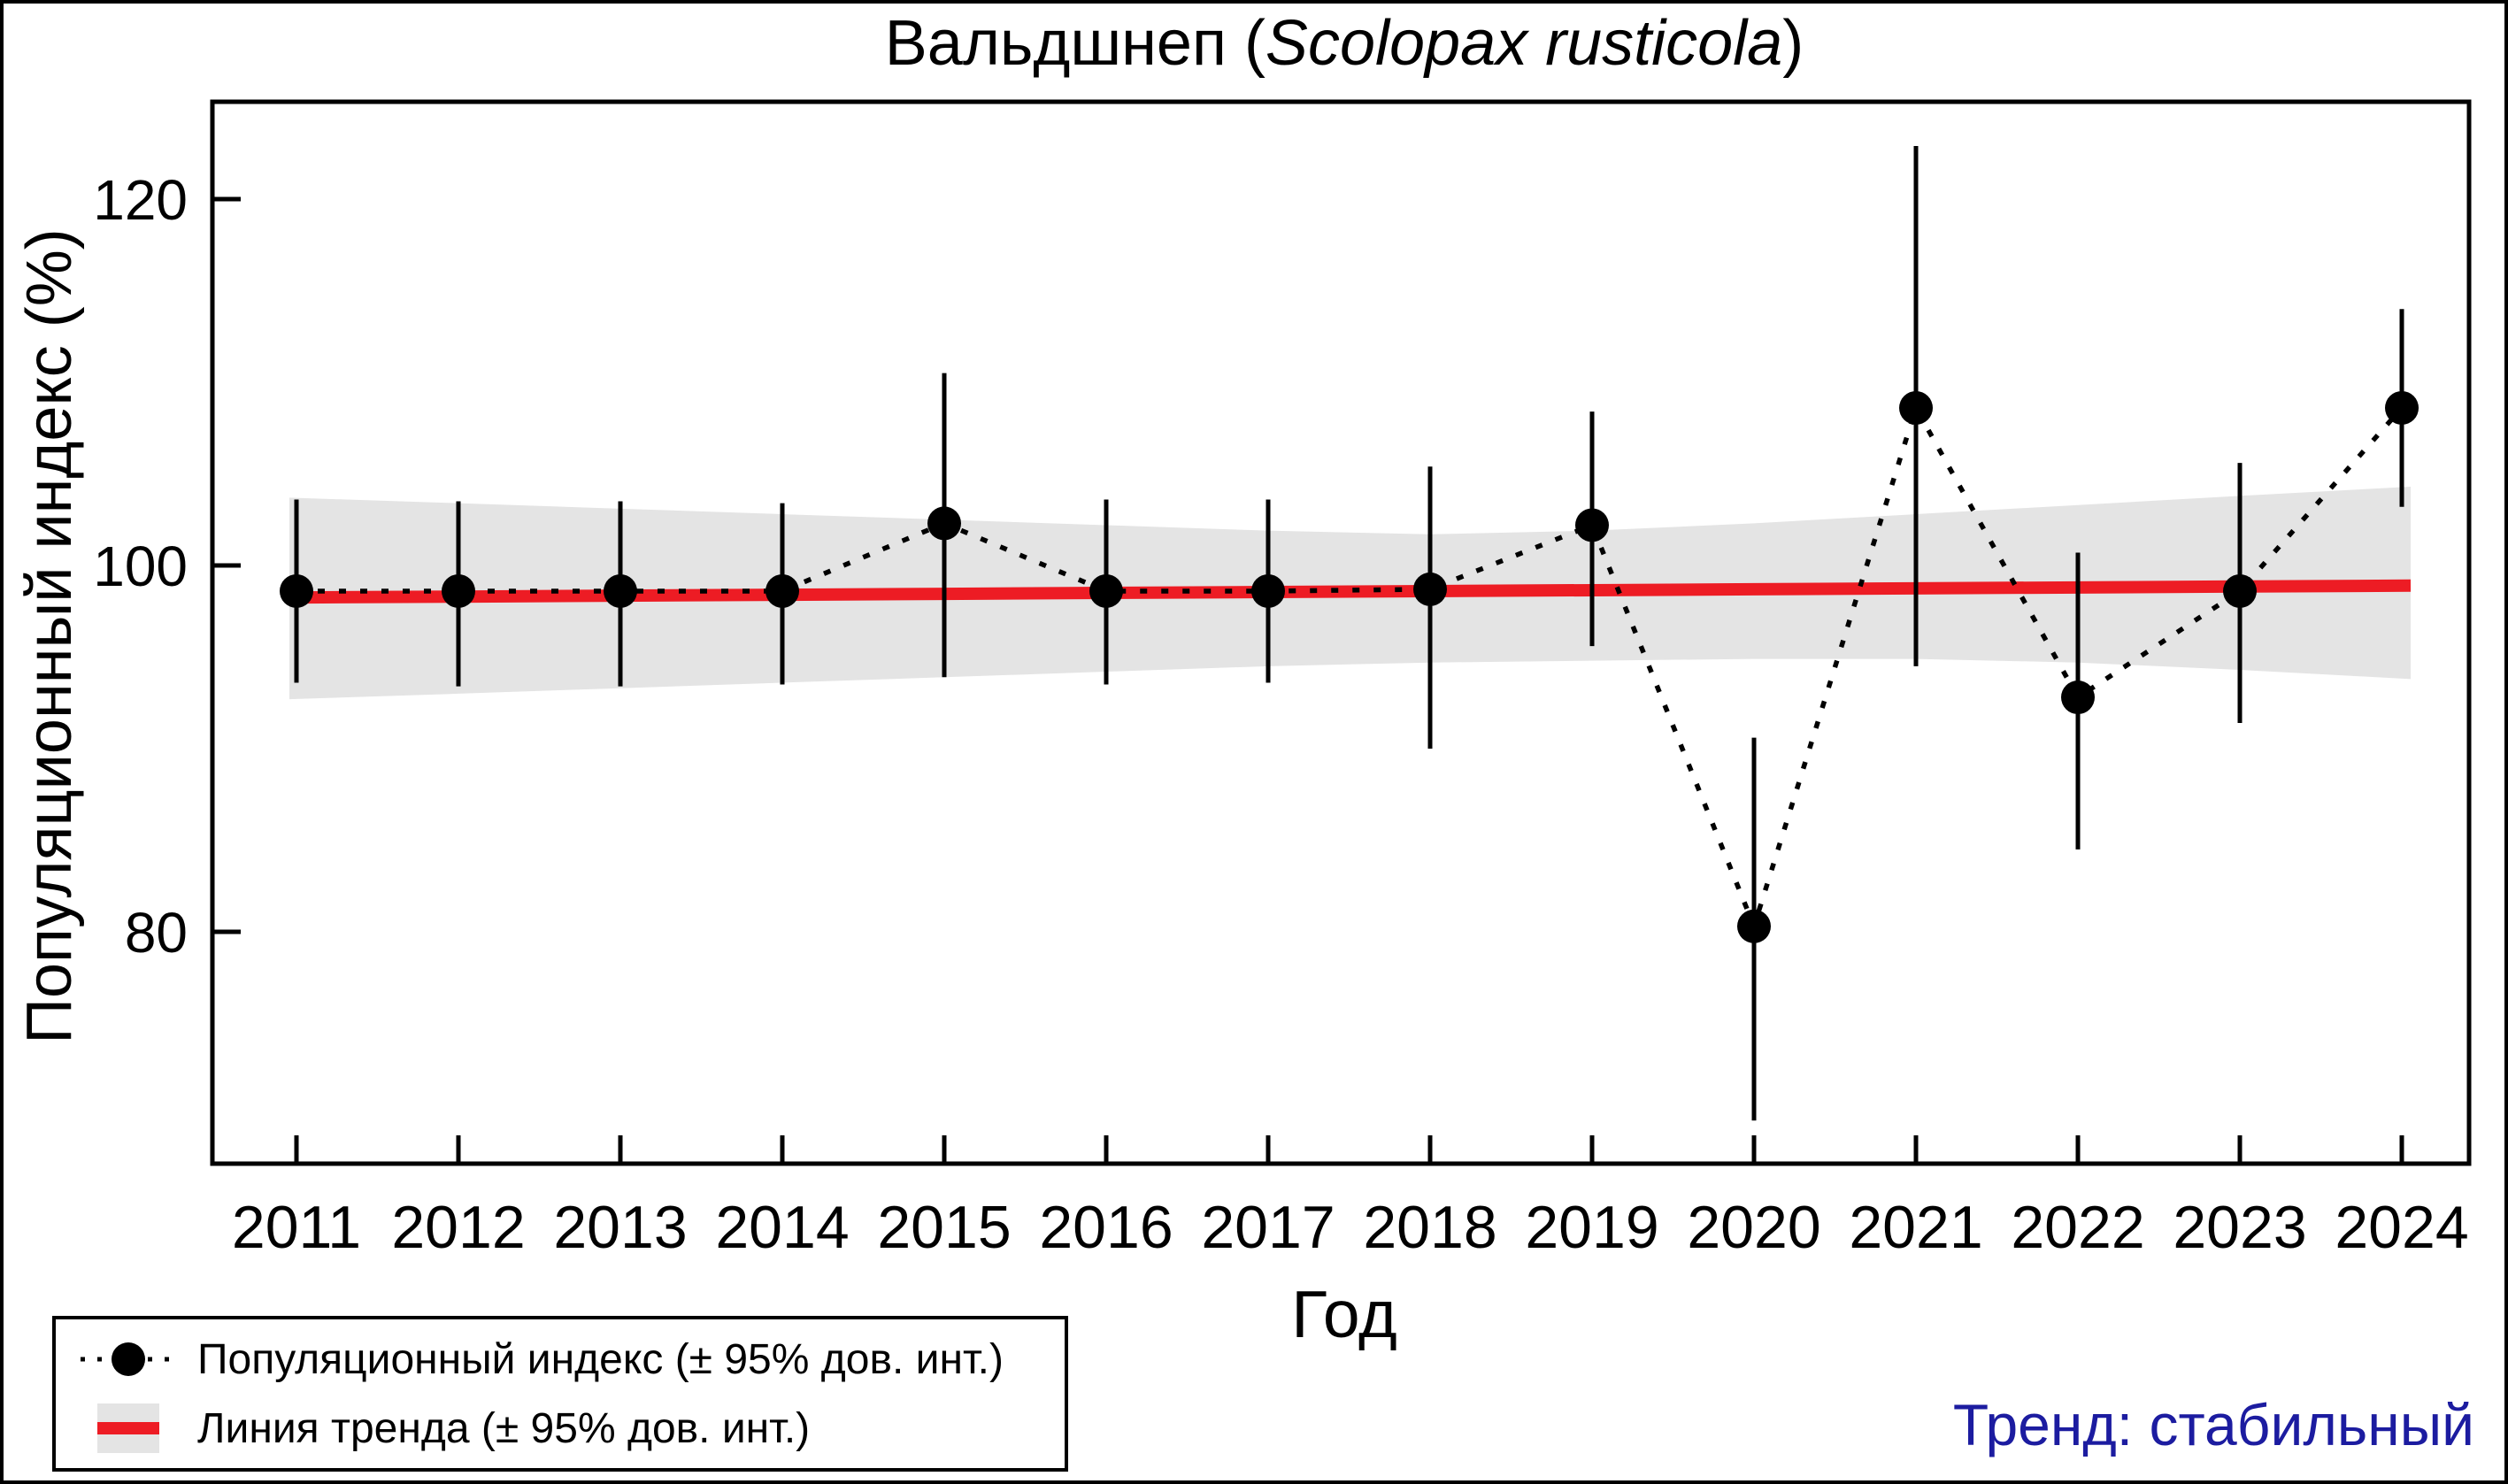 This screenshot has height=1484, width=2508. I want to click on data-point-2023, so click(2240, 590).